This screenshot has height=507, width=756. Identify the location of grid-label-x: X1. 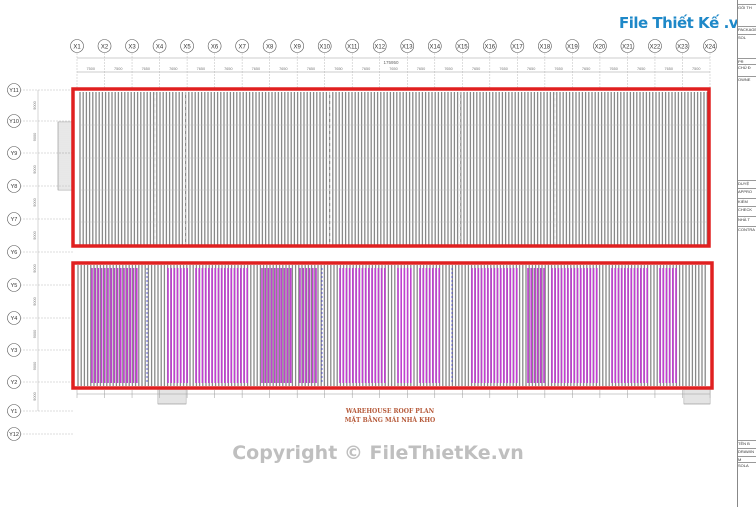
(77, 48).